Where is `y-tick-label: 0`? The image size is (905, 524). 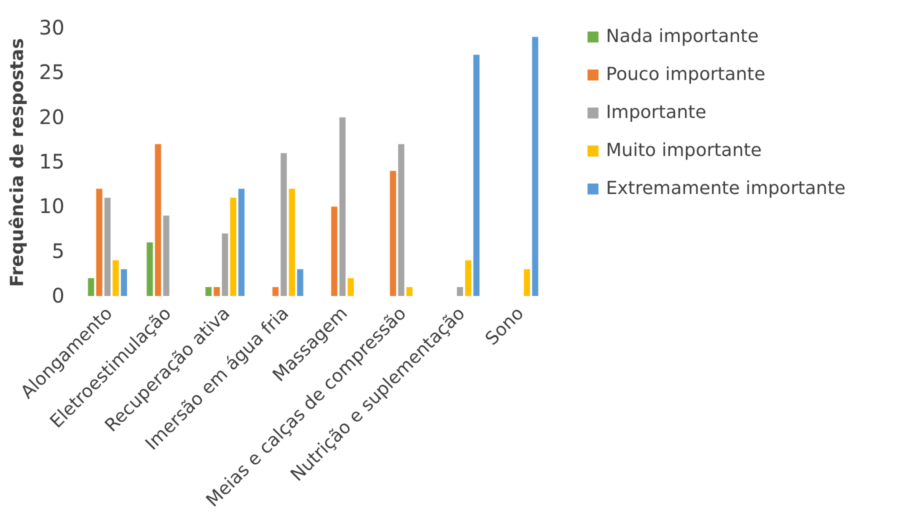
y-tick-label: 0 is located at coordinates (58, 296).